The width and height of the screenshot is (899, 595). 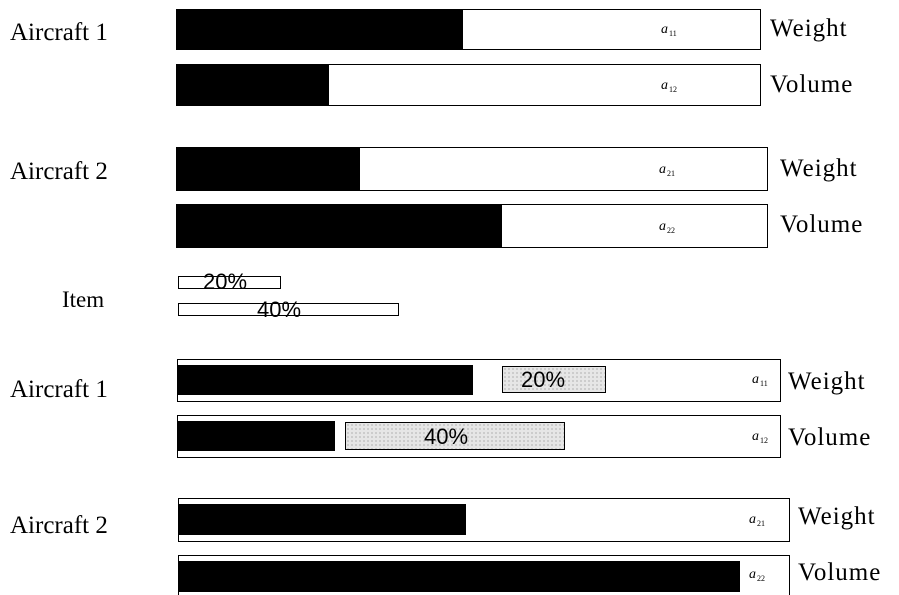 What do you see at coordinates (83, 299) in the screenshot?
I see `item-label: Item` at bounding box center [83, 299].